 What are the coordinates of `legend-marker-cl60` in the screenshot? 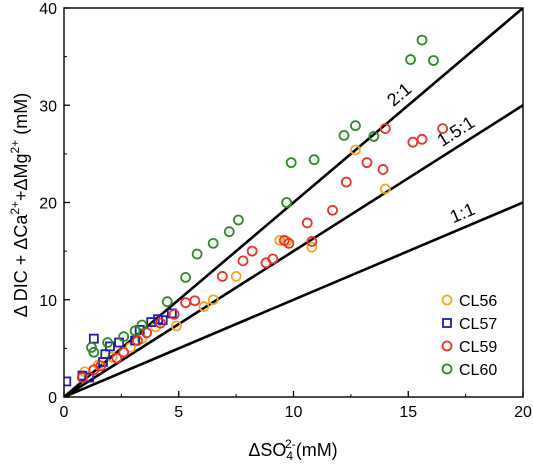 It's located at (447, 369).